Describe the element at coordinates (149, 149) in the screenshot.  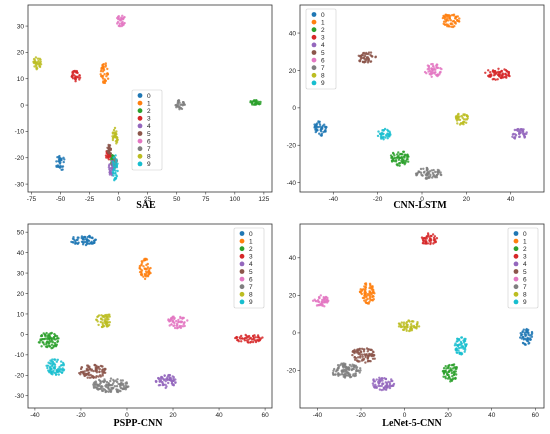
I see `legend-label: 7` at that location.